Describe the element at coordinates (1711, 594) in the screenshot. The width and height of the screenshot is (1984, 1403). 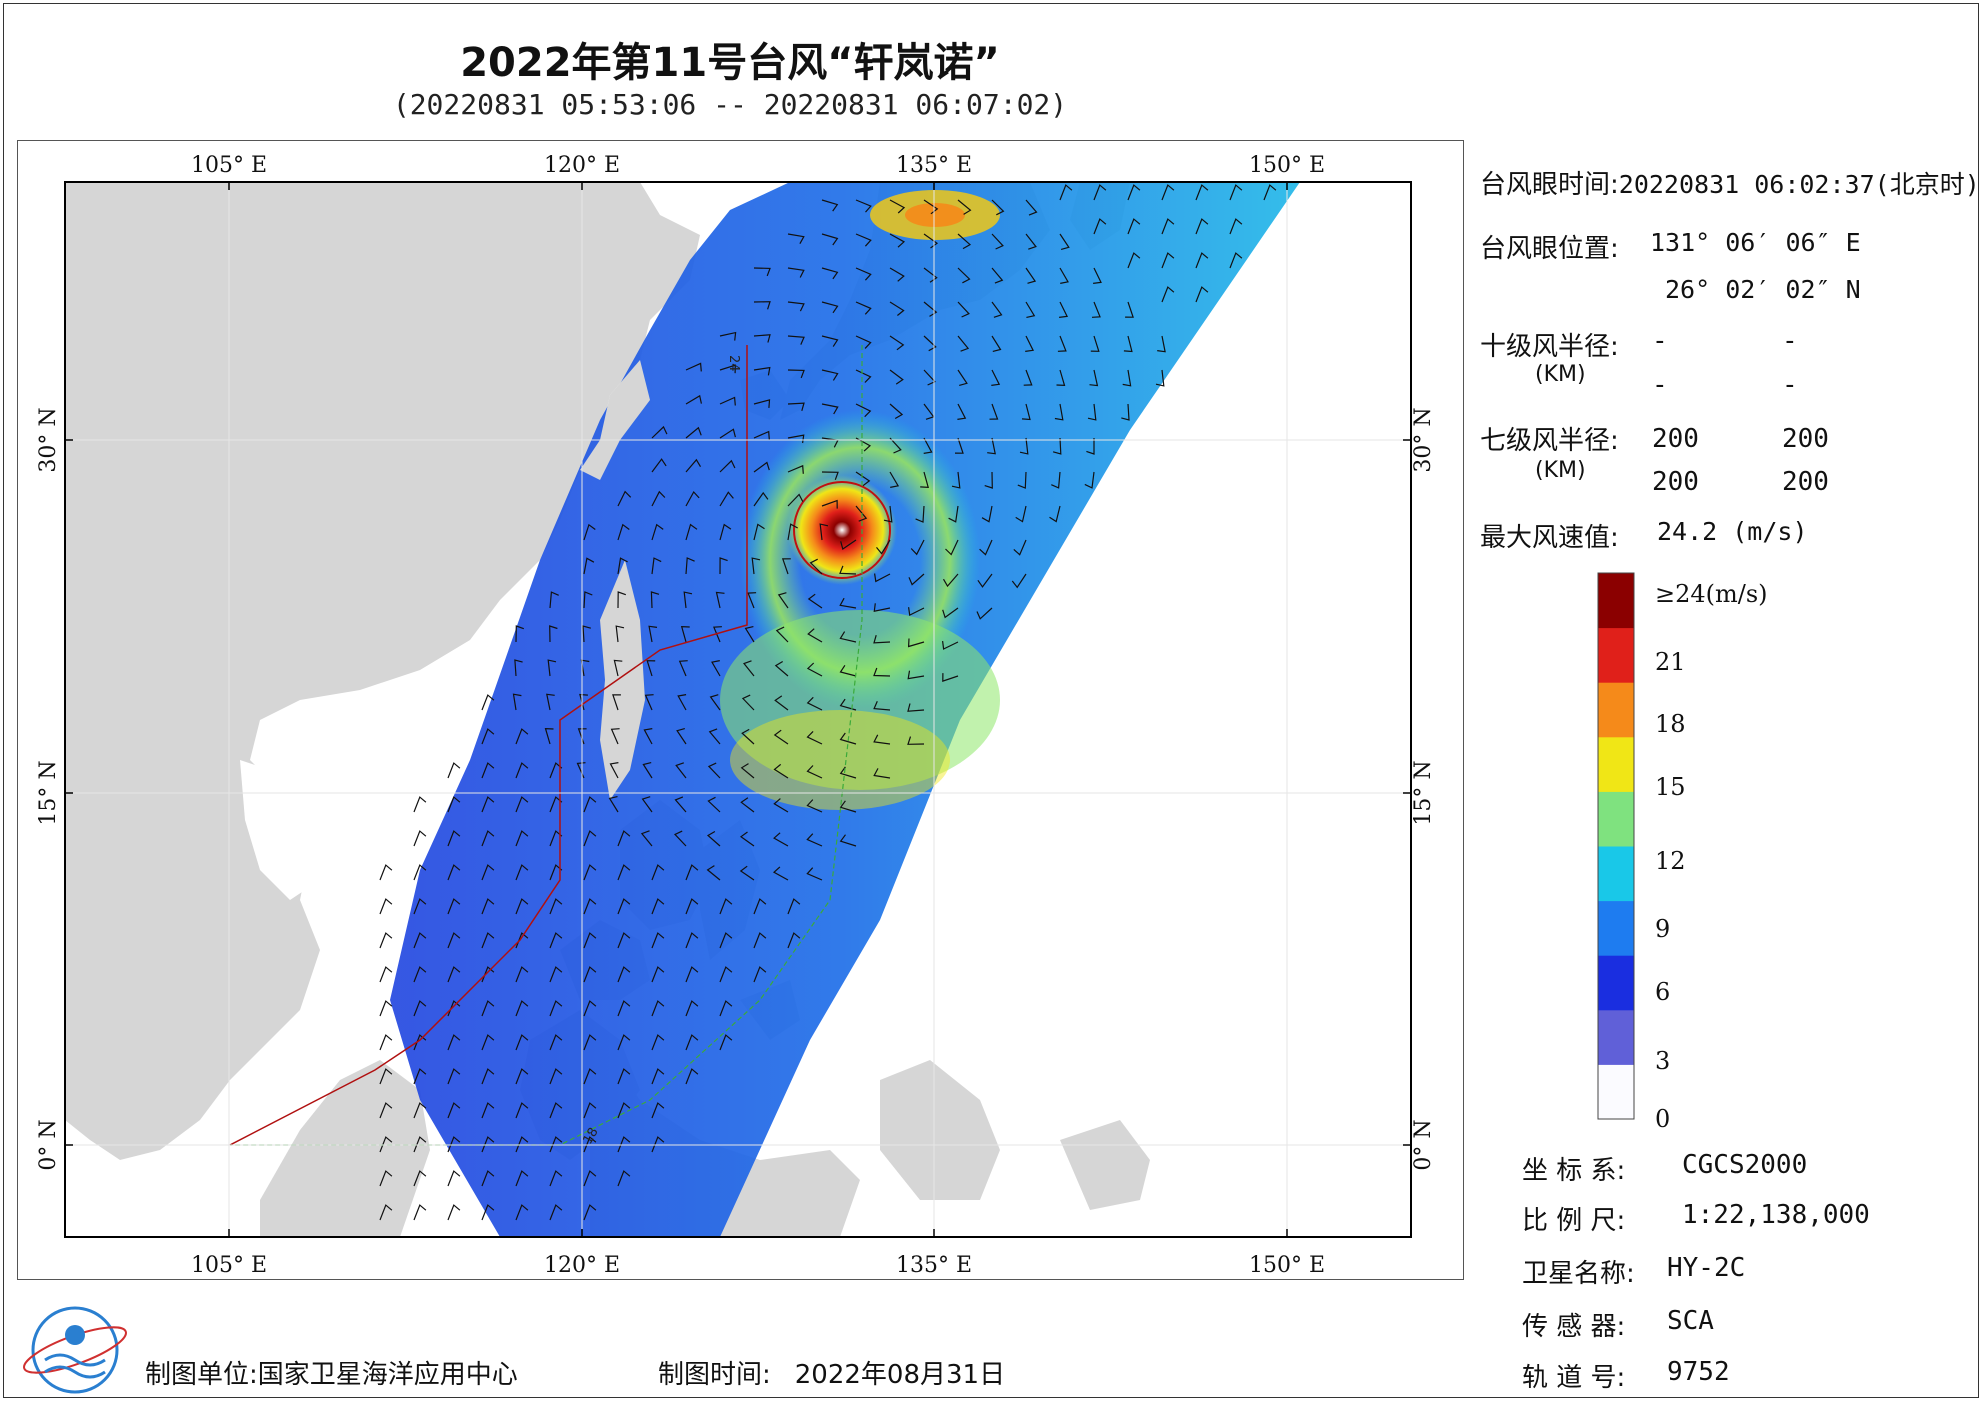
I see `colorbar-label-24: ≥24(m/s)` at that location.